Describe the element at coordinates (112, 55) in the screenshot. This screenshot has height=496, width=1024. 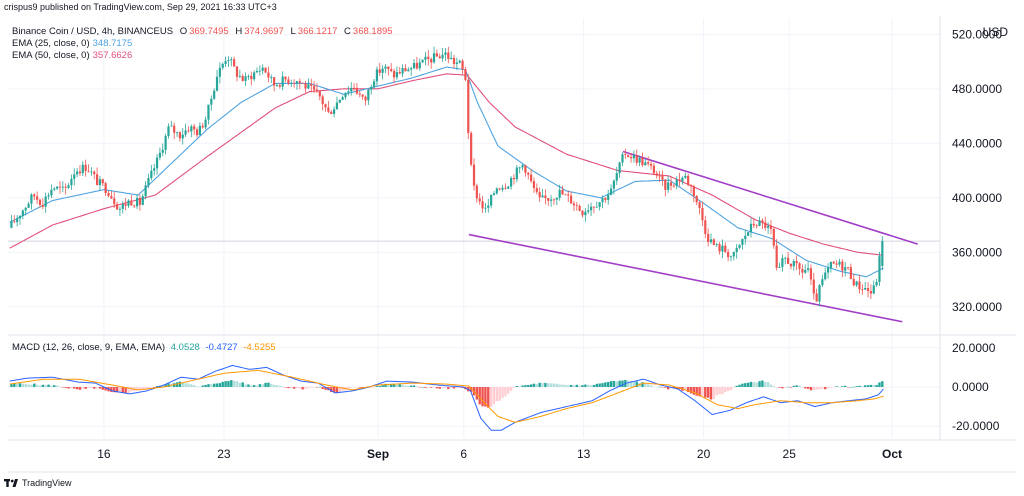
I see `ema50-value: 357.6626` at that location.